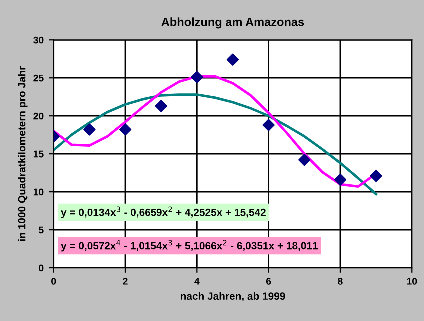 The height and width of the screenshot is (321, 424). Describe the element at coordinates (23, 154) in the screenshot. I see `y-axis-title: in 1000 Quadratkilometern pro Jahr` at that location.